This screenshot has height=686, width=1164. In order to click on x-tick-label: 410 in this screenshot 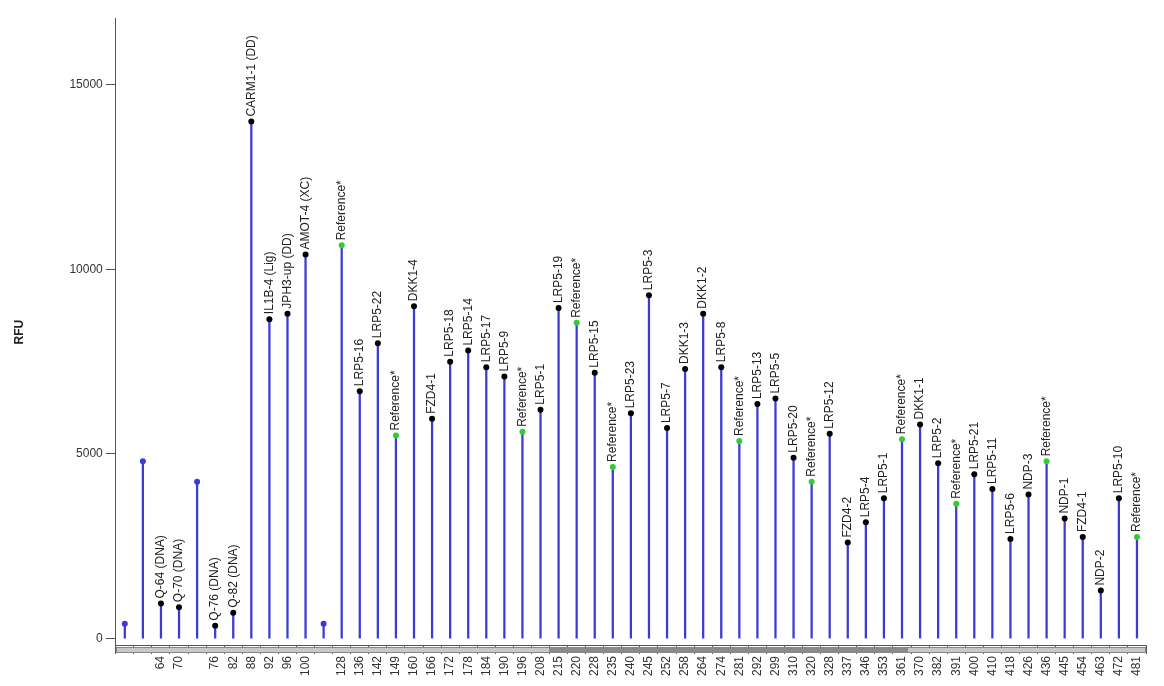, I will do `click(991, 666)`.